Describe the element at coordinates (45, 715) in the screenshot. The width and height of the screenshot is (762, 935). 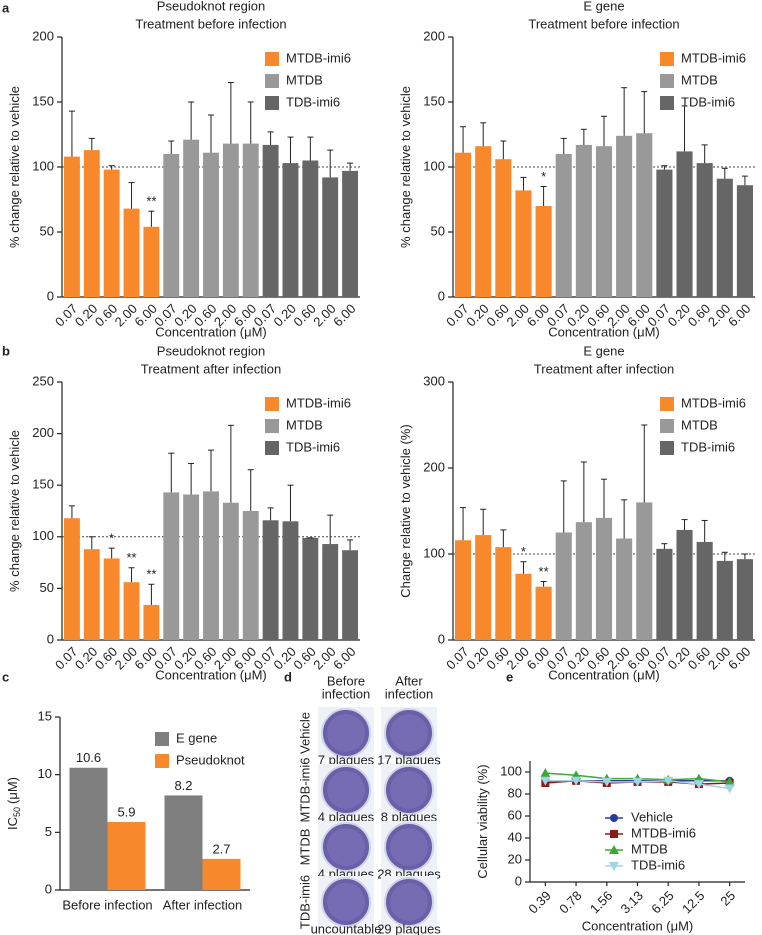
I see `y-tick-label: 15` at that location.